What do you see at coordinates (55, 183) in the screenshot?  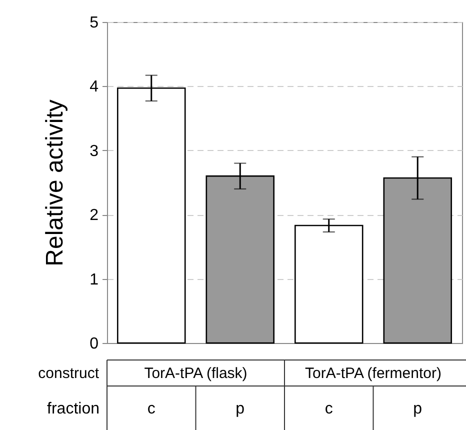 I see `y-axis-title: Relative activity` at bounding box center [55, 183].